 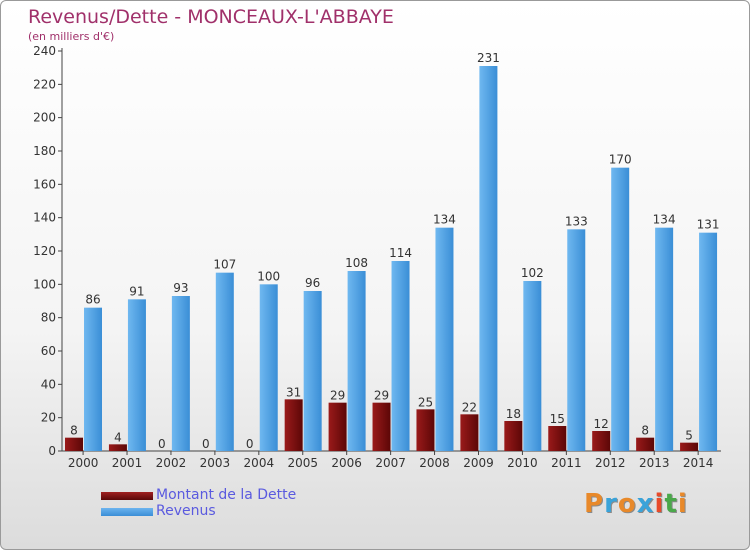 What do you see at coordinates (44, 251) in the screenshot?
I see `y-tick-label: 120` at bounding box center [44, 251].